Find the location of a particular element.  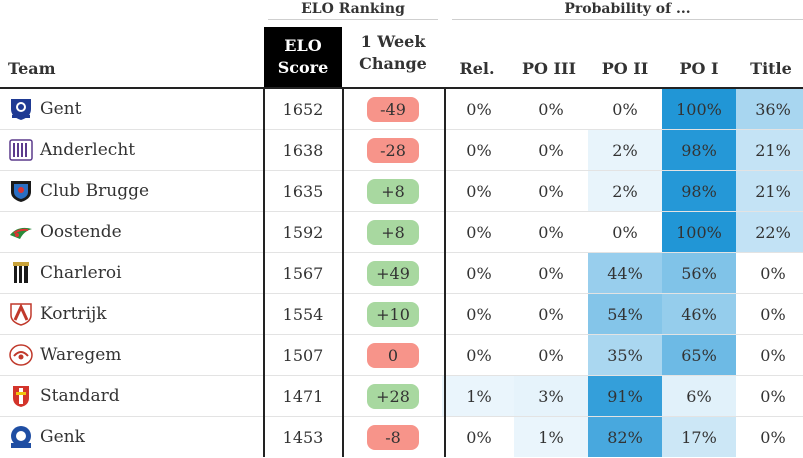

change-badge: +28 is located at coordinates (393, 396).